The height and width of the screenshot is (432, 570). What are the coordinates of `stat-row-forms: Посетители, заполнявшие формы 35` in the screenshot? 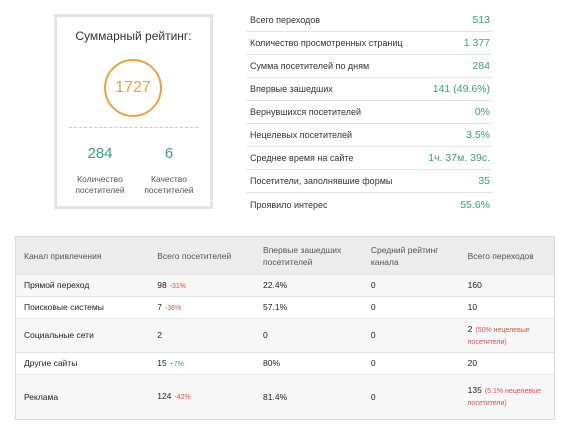 It's located at (369, 181).